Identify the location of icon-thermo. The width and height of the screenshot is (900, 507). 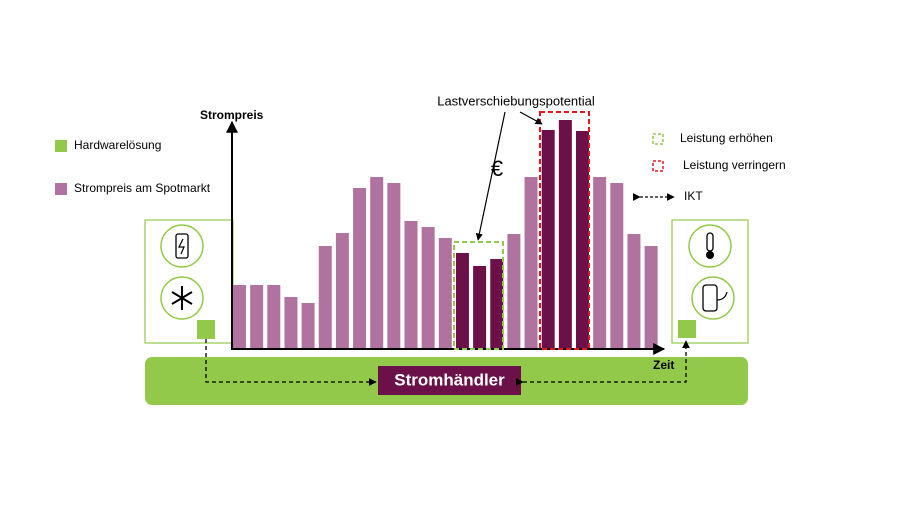
(710, 246).